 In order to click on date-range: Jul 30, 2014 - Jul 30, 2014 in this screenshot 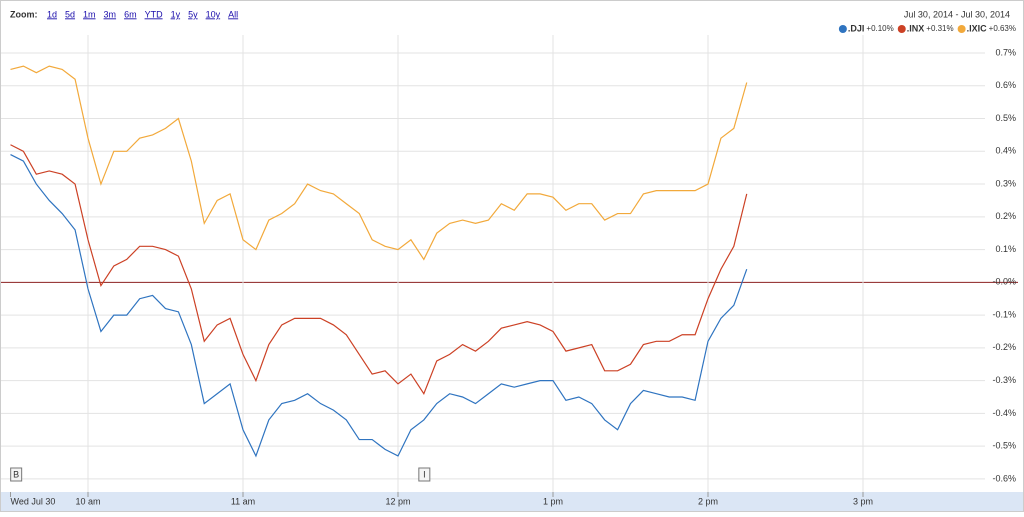, I will do `click(957, 14)`.